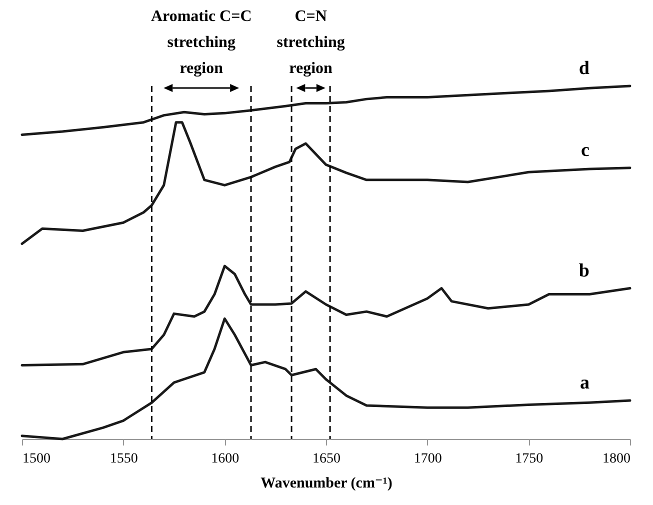  What do you see at coordinates (326, 459) in the screenshot?
I see `x-tick-label: 1650` at bounding box center [326, 459].